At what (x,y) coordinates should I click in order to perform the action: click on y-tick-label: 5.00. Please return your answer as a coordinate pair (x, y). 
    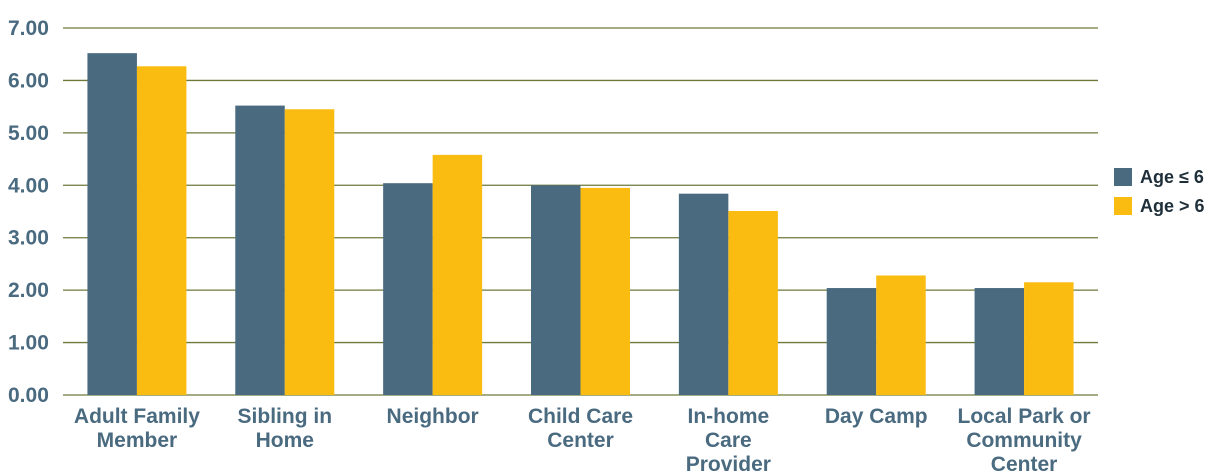
    Looking at the image, I should click on (28, 133).